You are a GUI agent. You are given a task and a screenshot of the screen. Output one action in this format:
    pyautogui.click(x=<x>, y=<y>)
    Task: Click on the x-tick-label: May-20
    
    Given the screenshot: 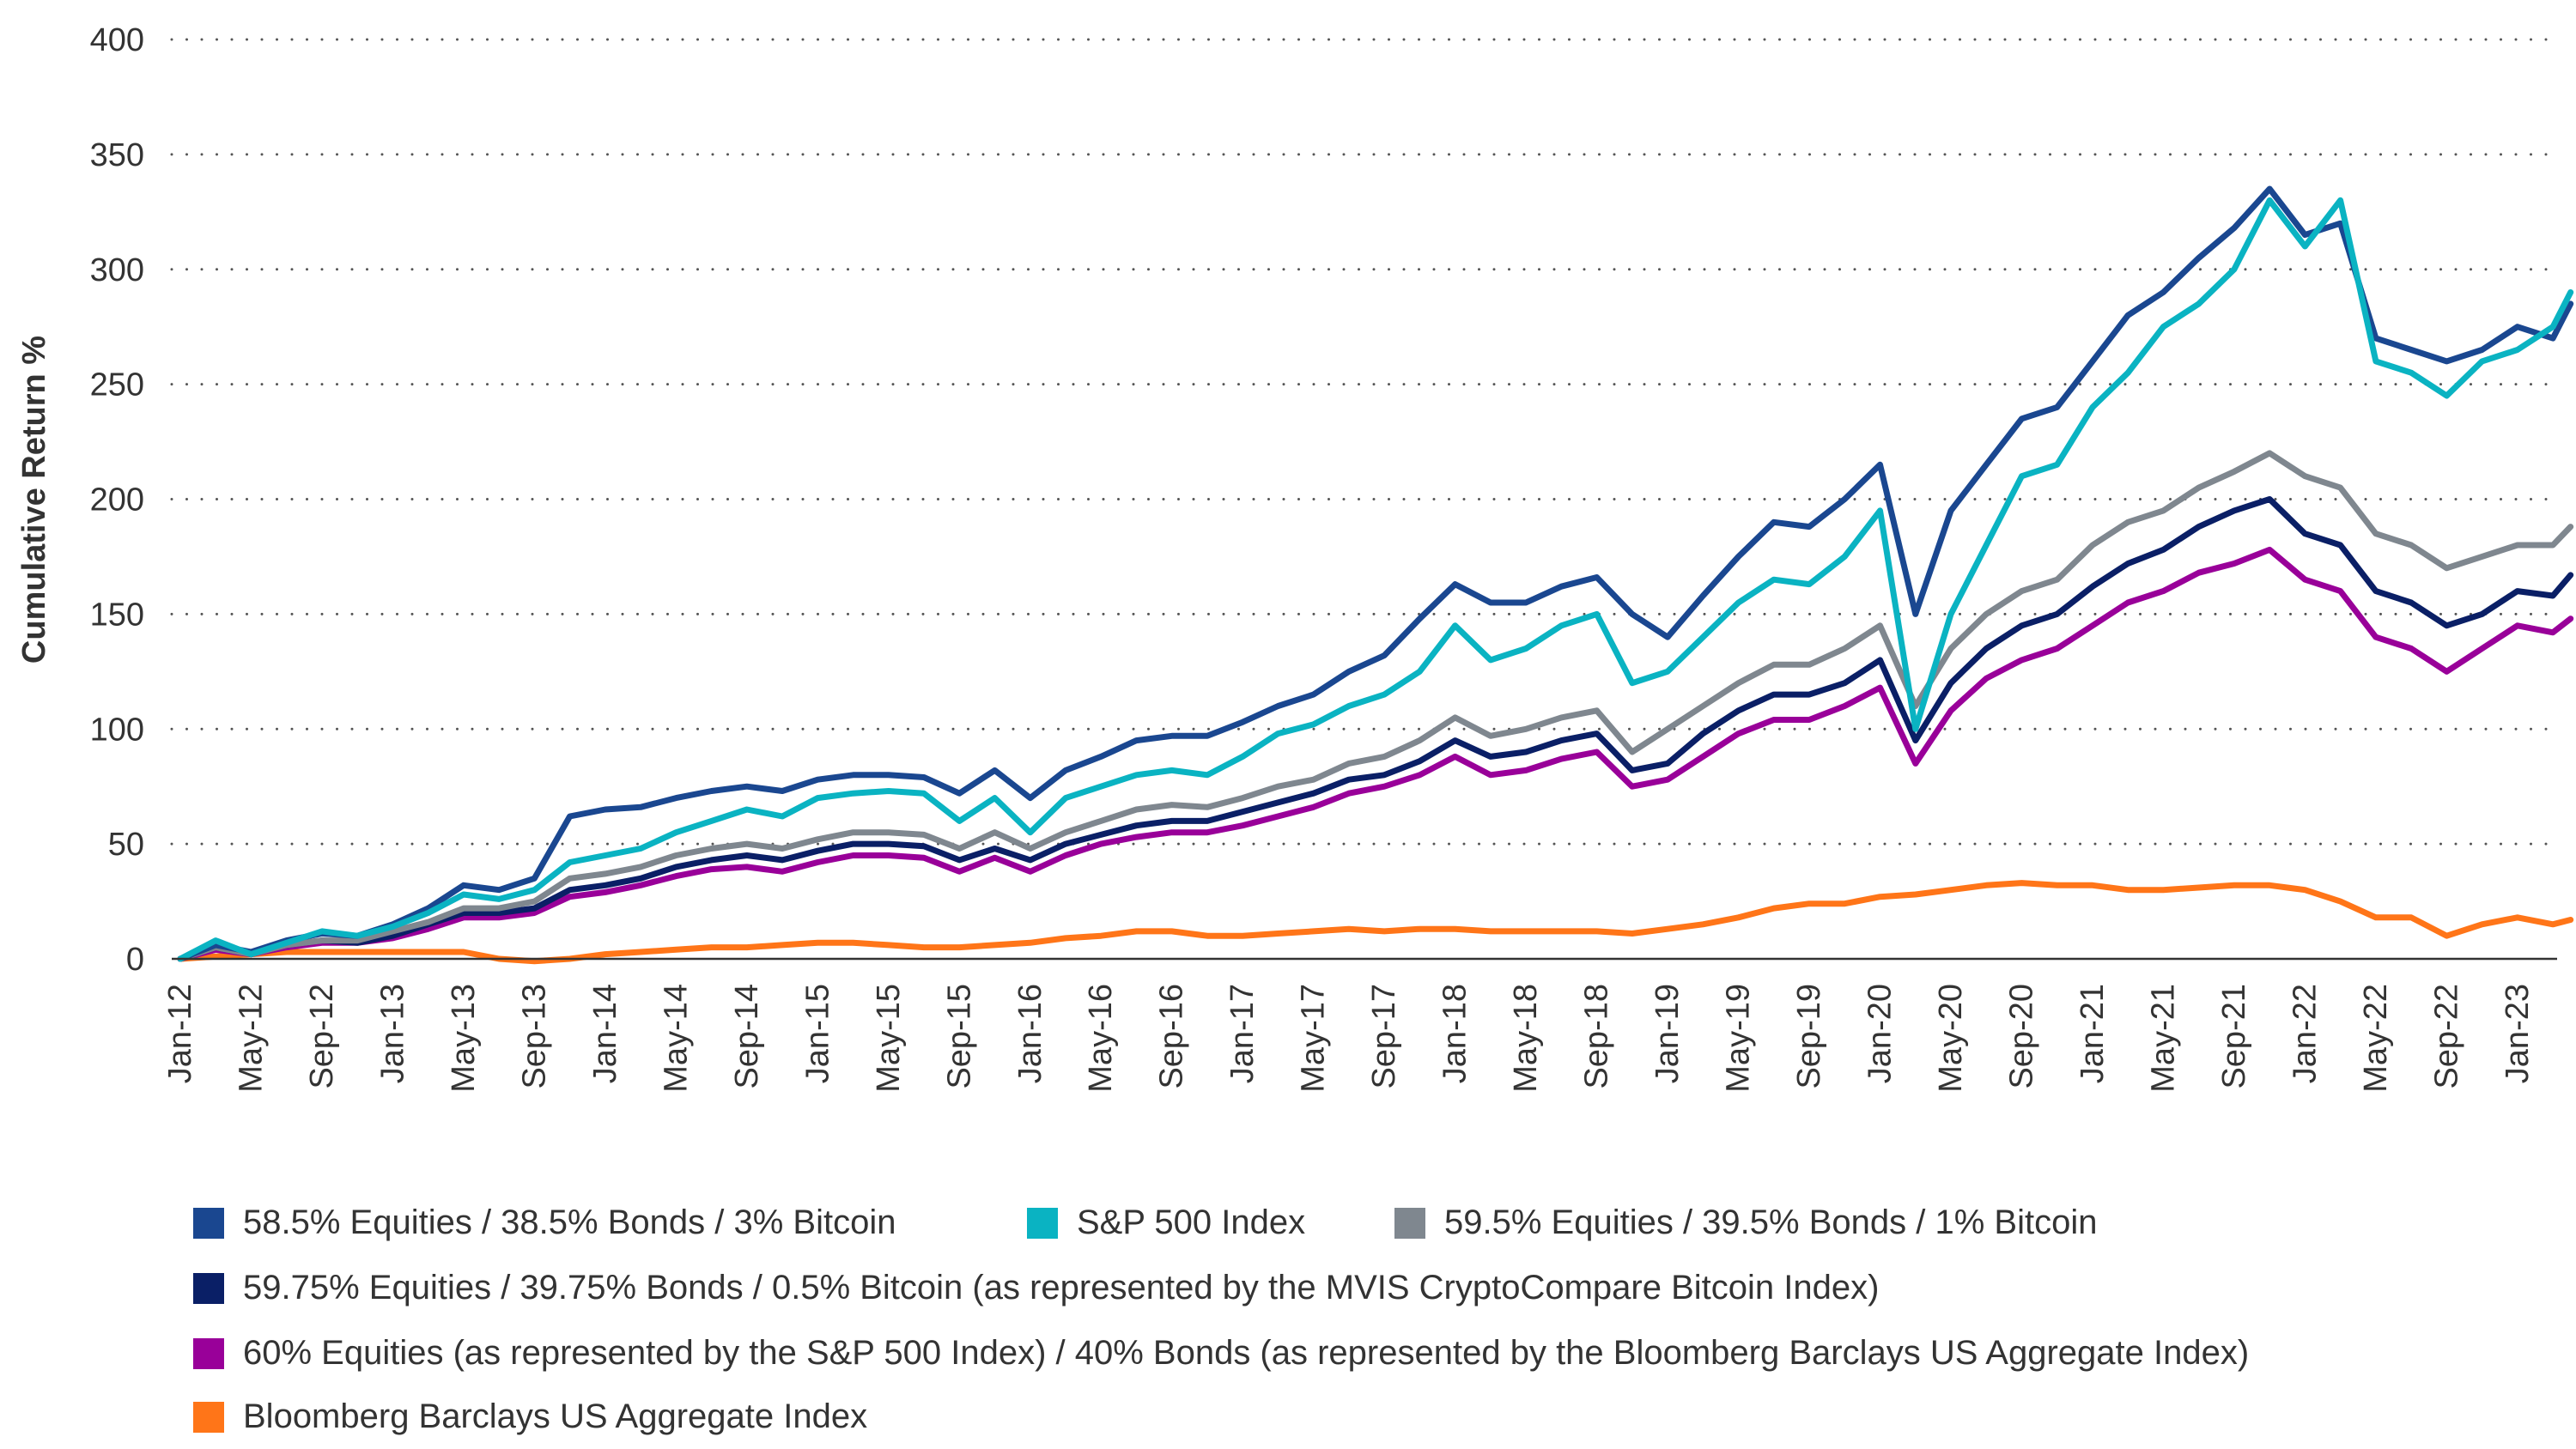 What is the action you would take?
    pyautogui.click(x=1951, y=1038)
    